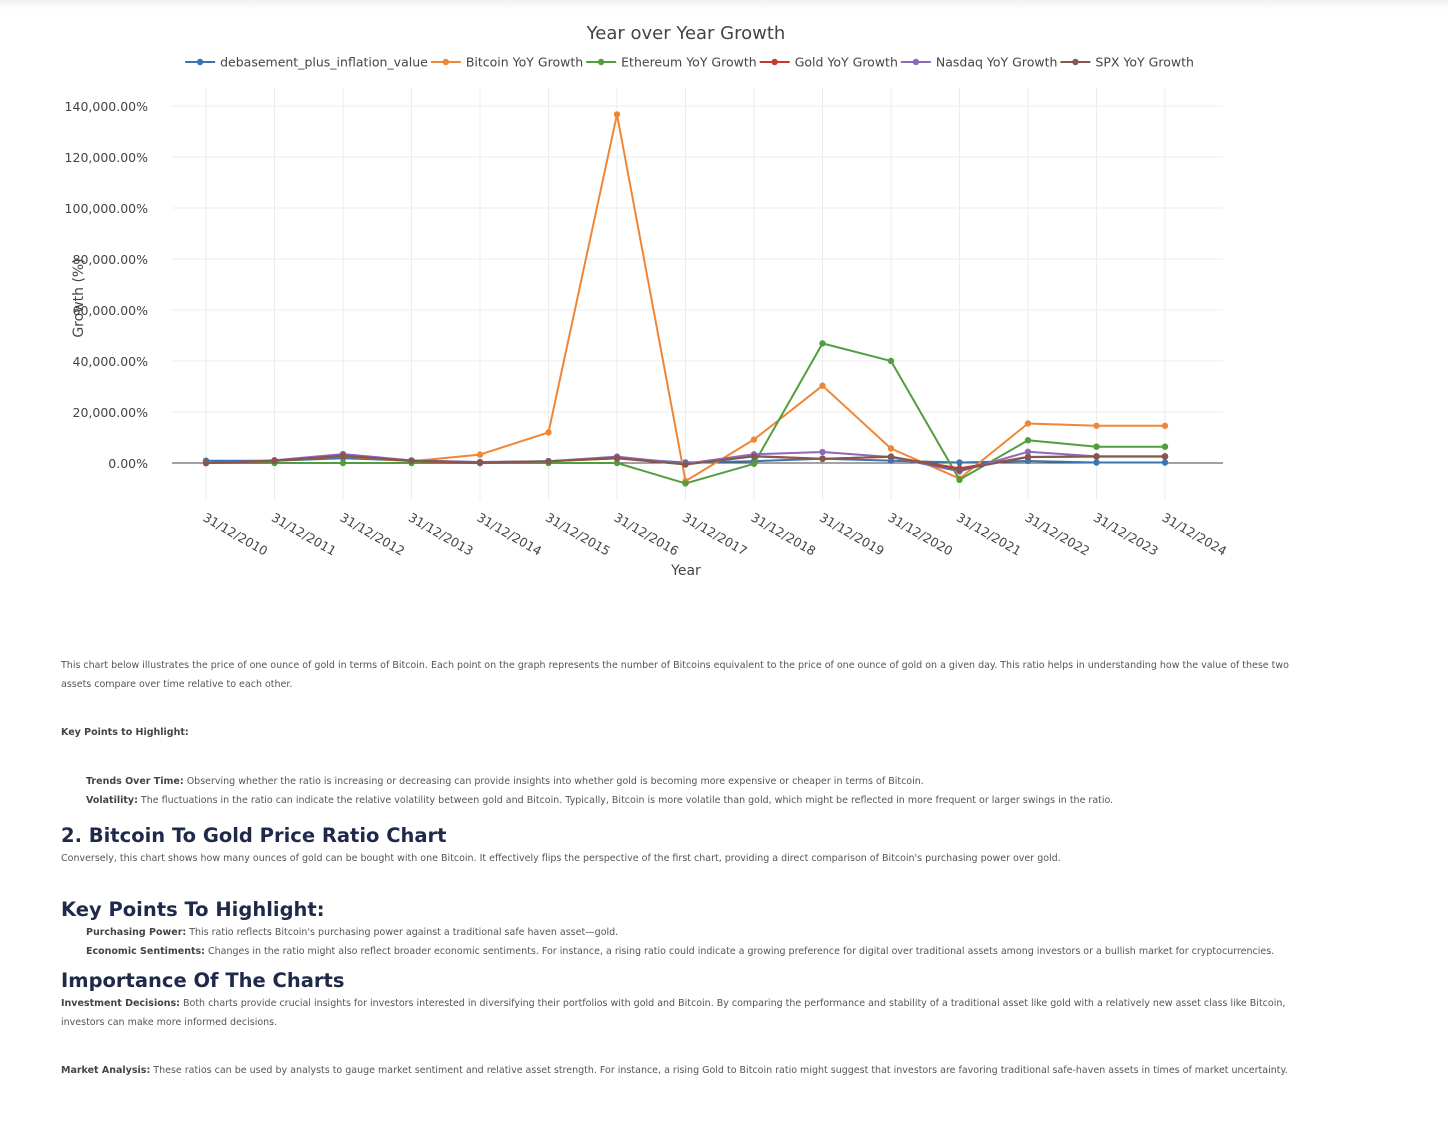  What do you see at coordinates (254, 835) in the screenshot?
I see `heading-ratio-chart: 2. Bitcoin To Gold Price Ratio Chart` at bounding box center [254, 835].